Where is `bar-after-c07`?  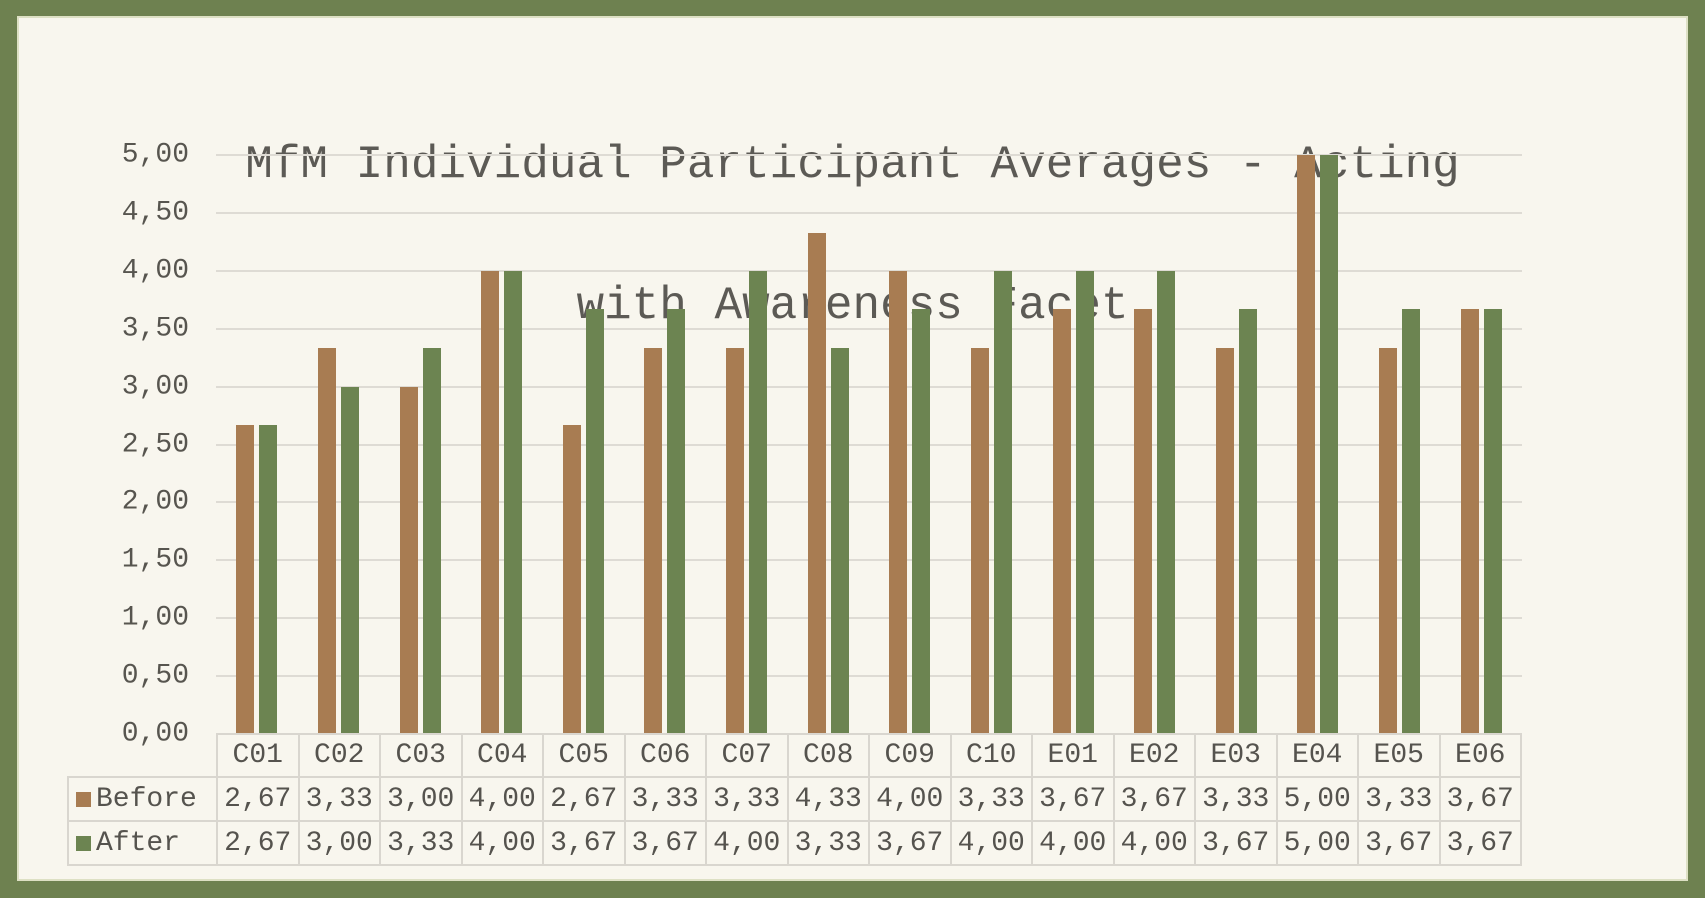
bar-after-c07 is located at coordinates (758, 502).